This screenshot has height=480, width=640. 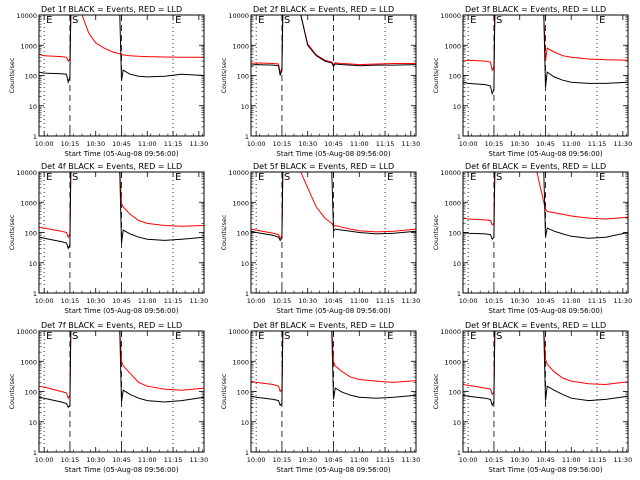 What do you see at coordinates (535, 325) in the screenshot?
I see `chart-title: Det 9f BLACK = Events, RED = LLD` at bounding box center [535, 325].